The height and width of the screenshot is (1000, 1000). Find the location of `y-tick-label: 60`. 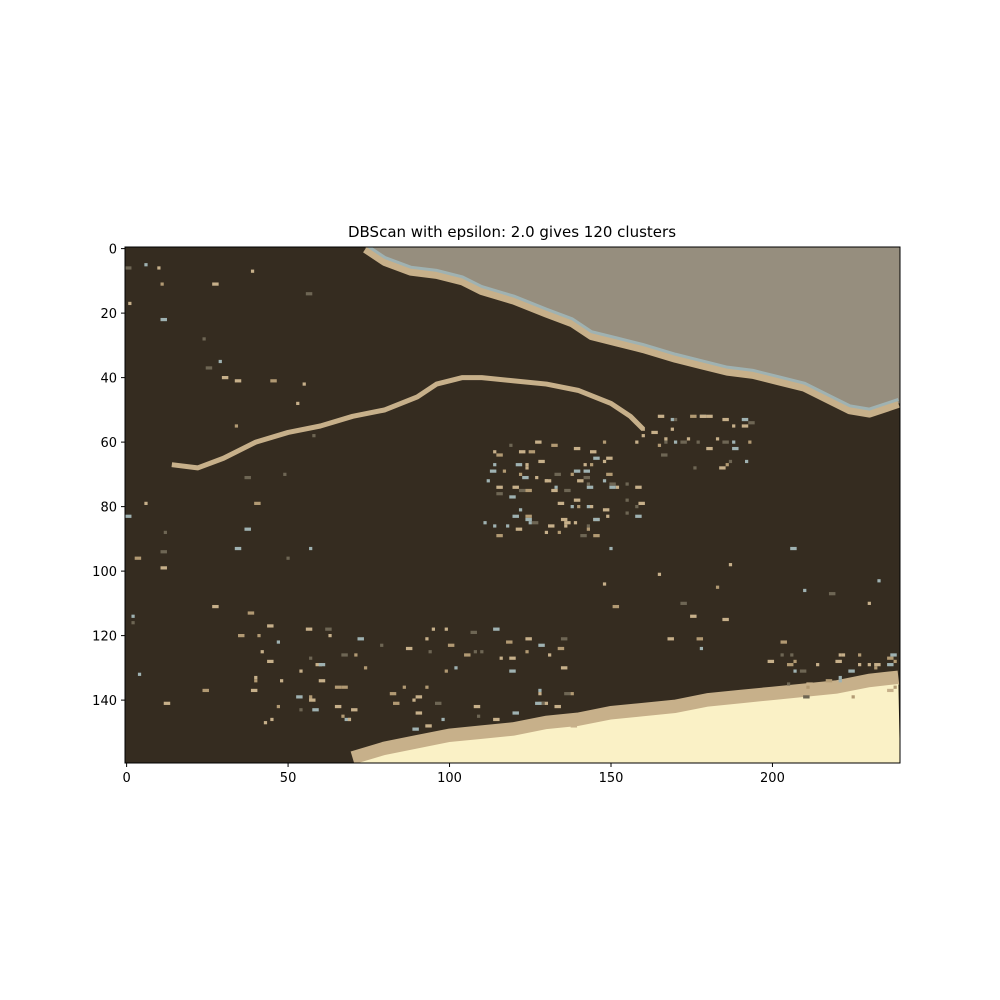

y-tick-label: 60 is located at coordinates (108, 443).